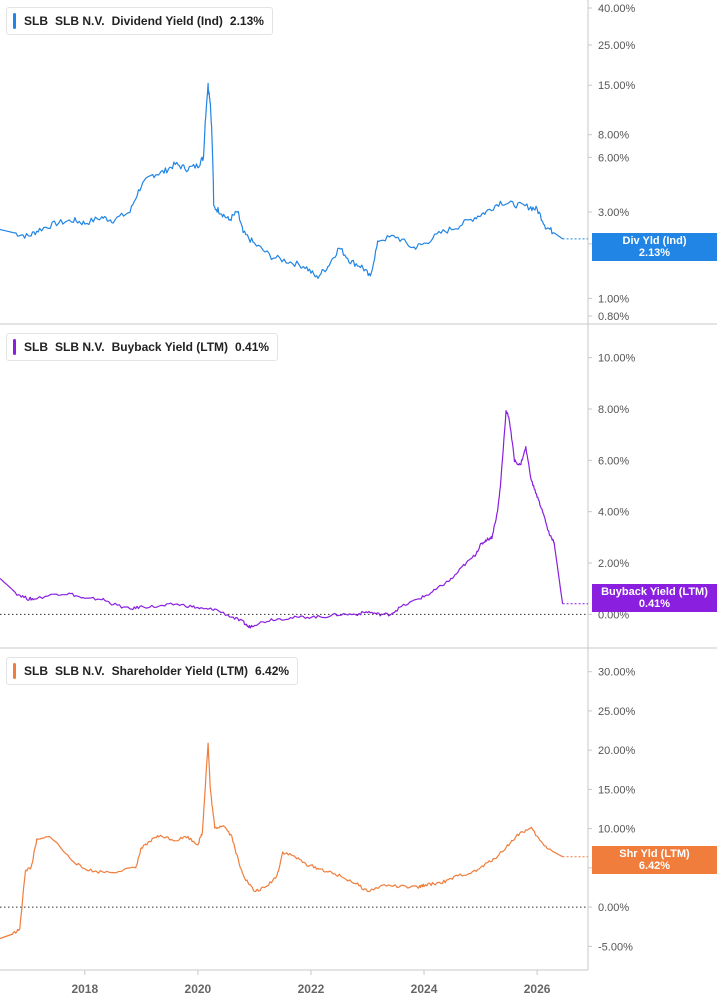 The height and width of the screenshot is (1005, 717). I want to click on flag-dividend-label: Div Yld (Ind), so click(654, 241).